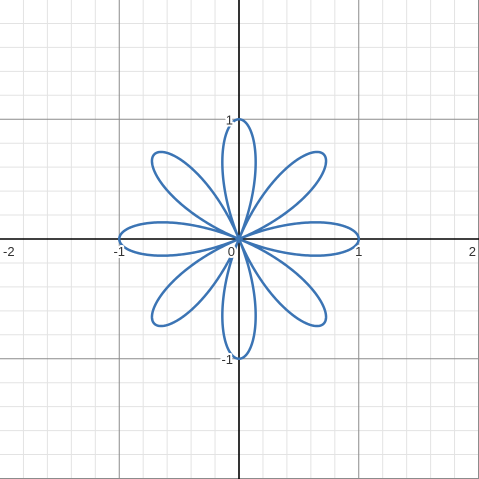 The image size is (479, 479). What do you see at coordinates (229, 119) in the screenshot?
I see `y-tick-label: 1` at bounding box center [229, 119].